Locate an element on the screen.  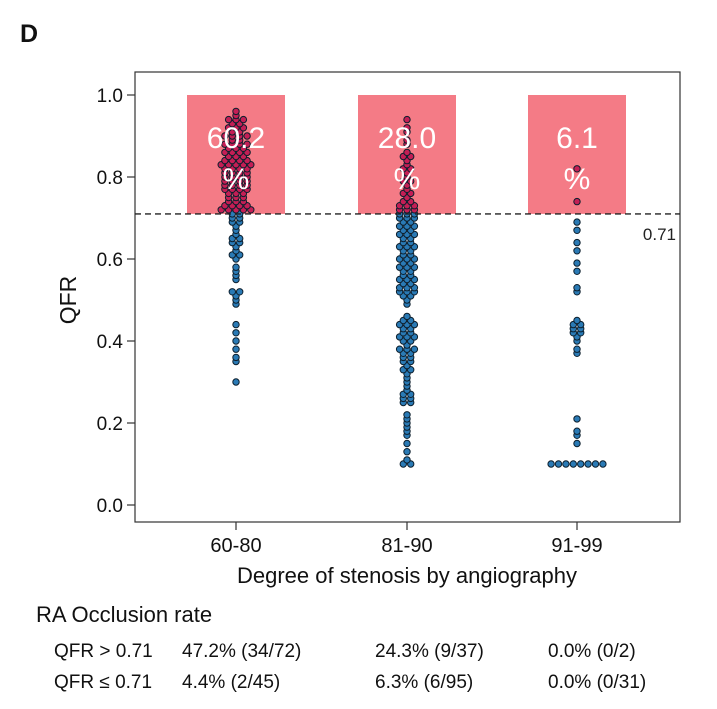
panel-label: D is located at coordinates (29, 34).